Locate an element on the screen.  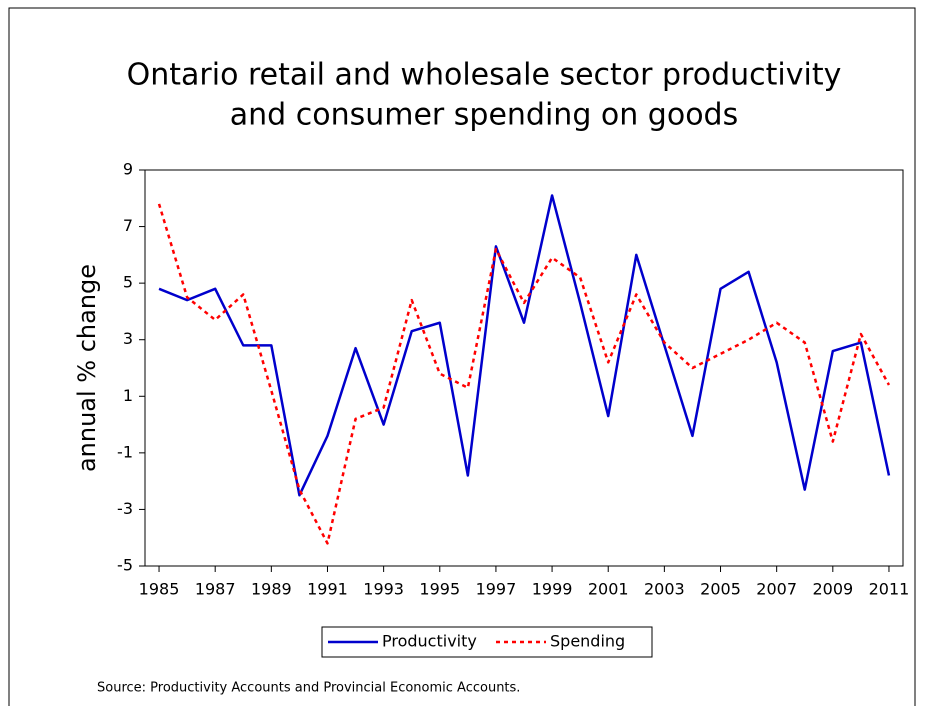
x-tick-label: 1999 is located at coordinates (552, 589).